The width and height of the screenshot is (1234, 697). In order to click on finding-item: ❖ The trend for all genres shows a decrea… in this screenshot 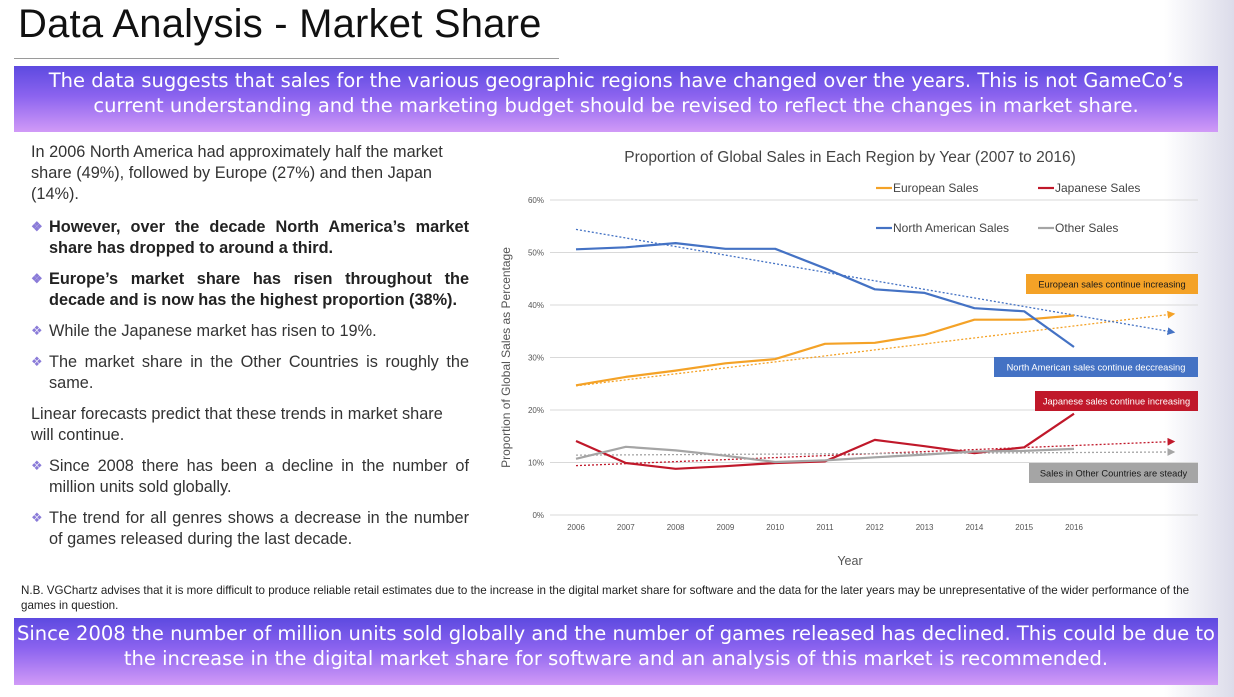, I will do `click(250, 529)`.